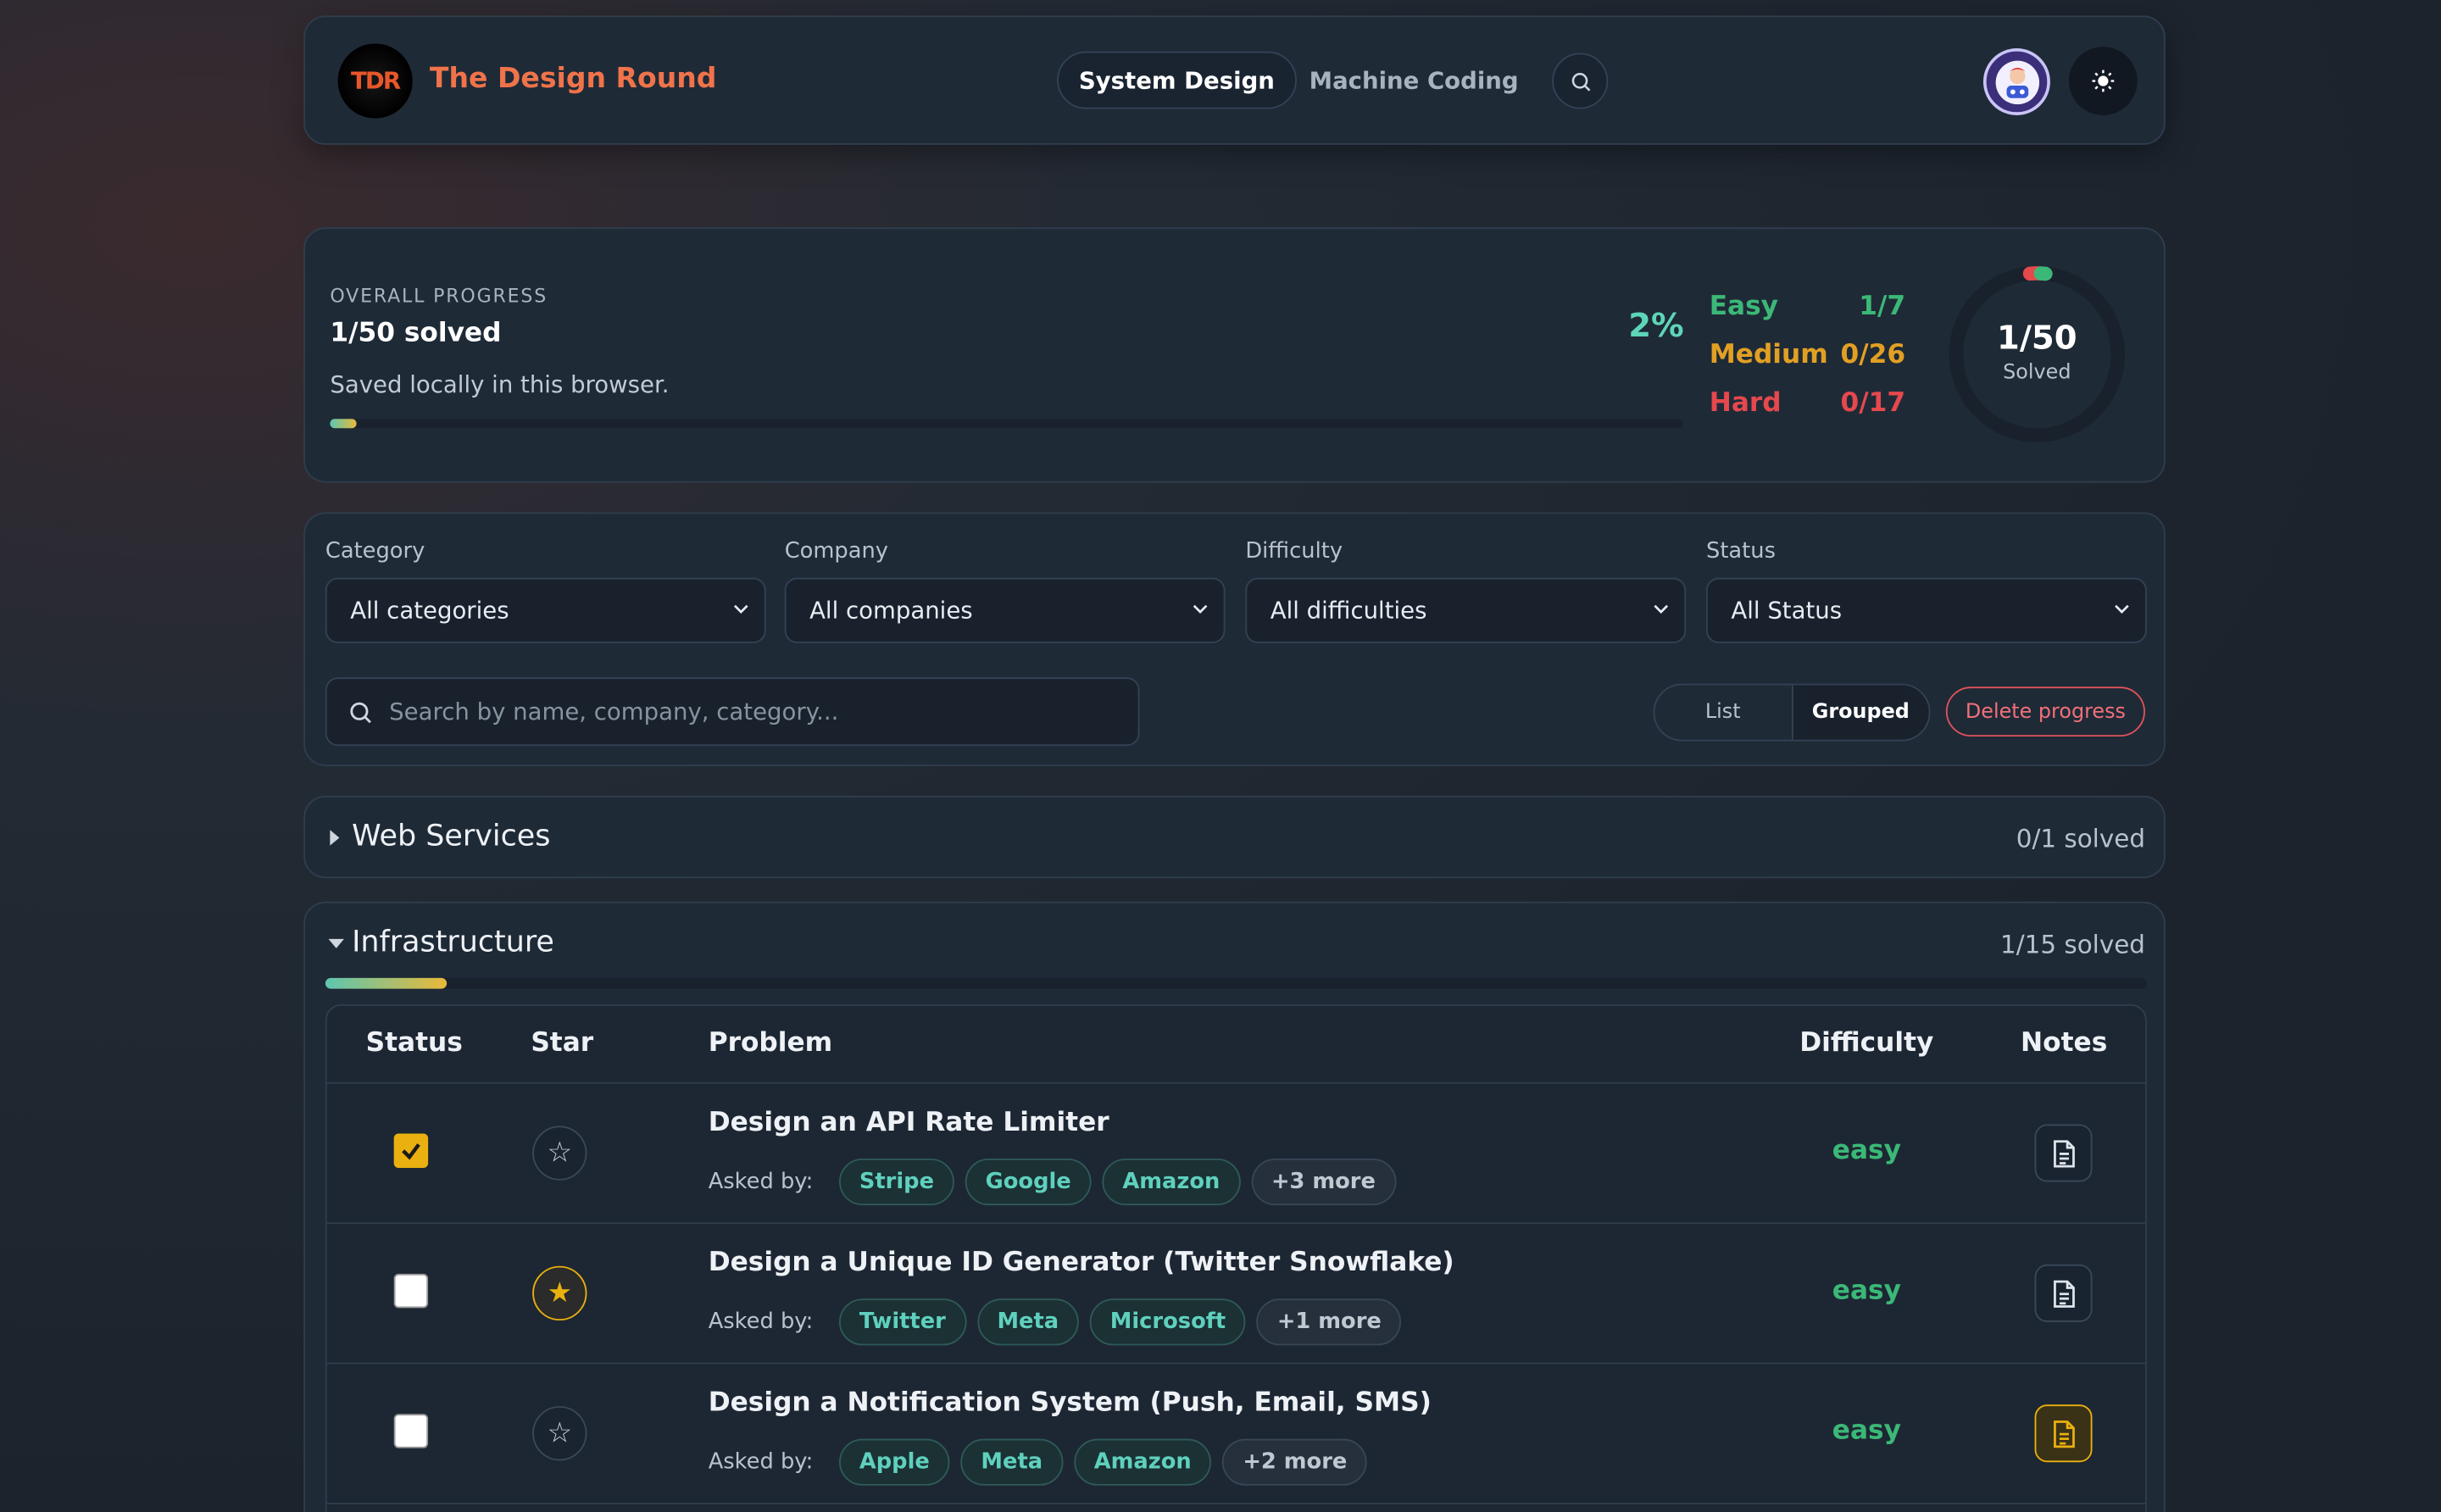 The image size is (2441, 1512). What do you see at coordinates (1656, 326) in the screenshot?
I see `progress-percent: 2%` at bounding box center [1656, 326].